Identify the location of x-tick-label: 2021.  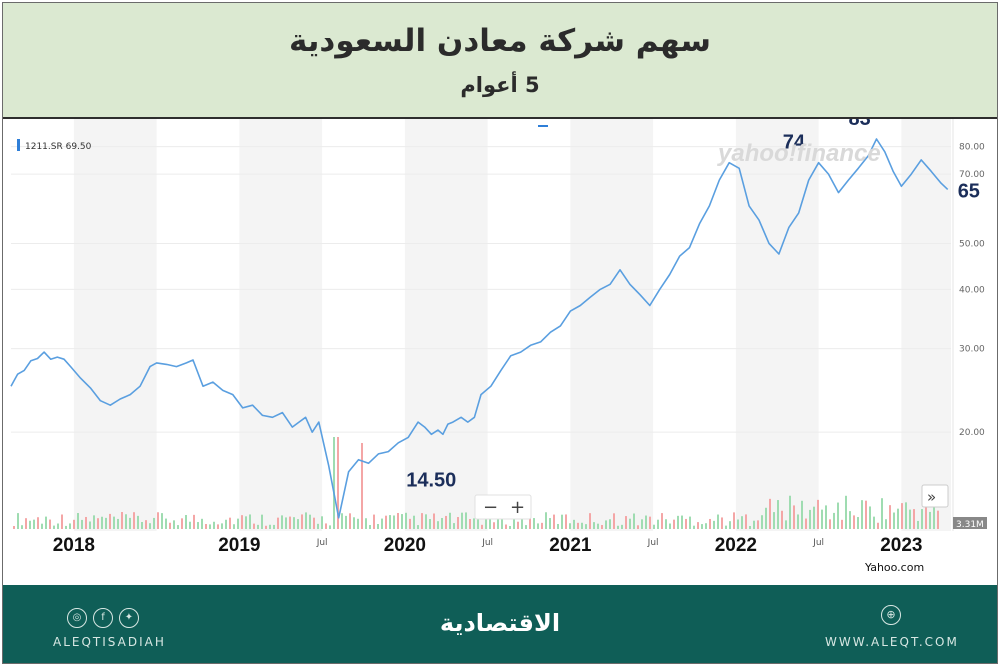
(570, 545).